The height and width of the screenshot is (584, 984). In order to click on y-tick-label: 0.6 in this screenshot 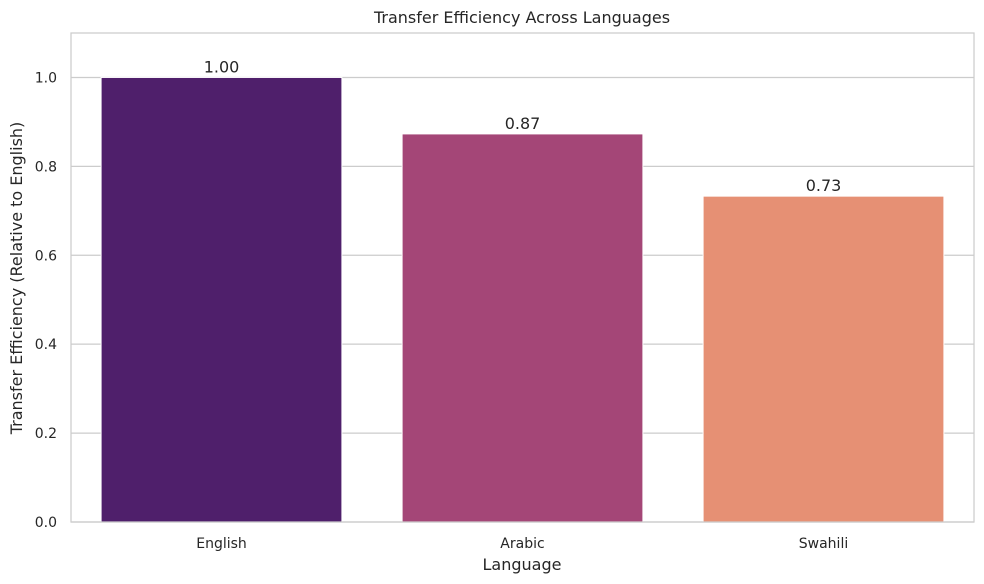, I will do `click(46, 256)`.